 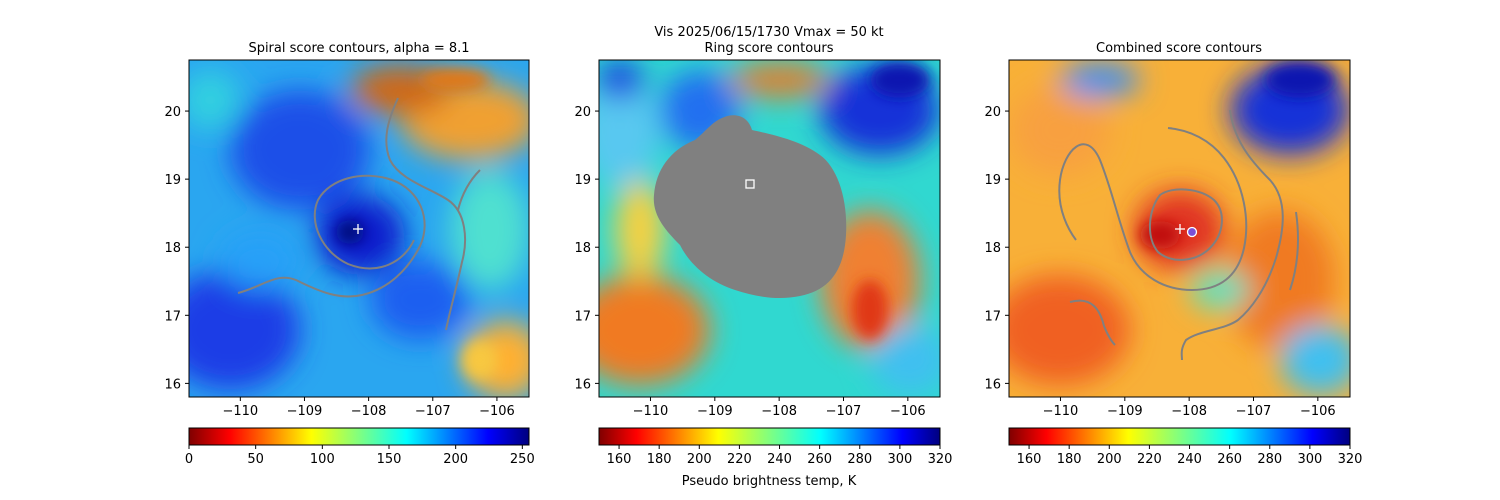 I want to click on combined-inner-contour, so click(x=1185, y=224).